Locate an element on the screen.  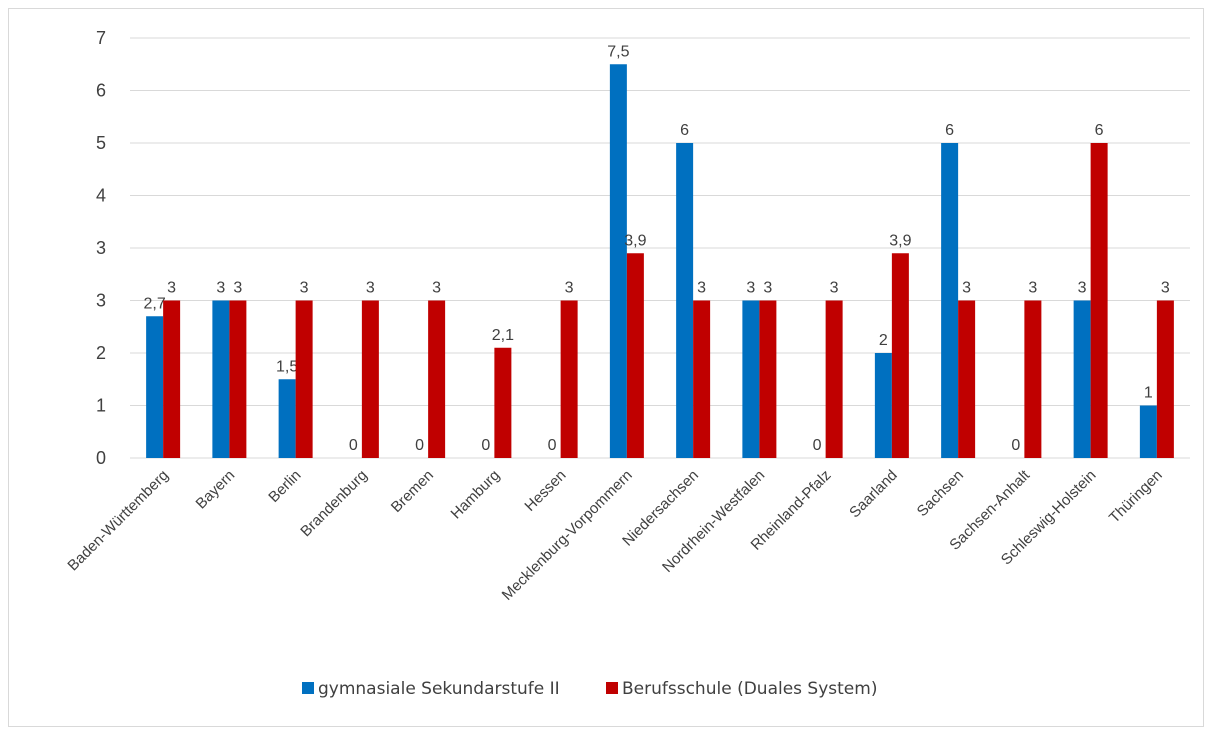
y-tick-label: 5 is located at coordinates (101, 143).